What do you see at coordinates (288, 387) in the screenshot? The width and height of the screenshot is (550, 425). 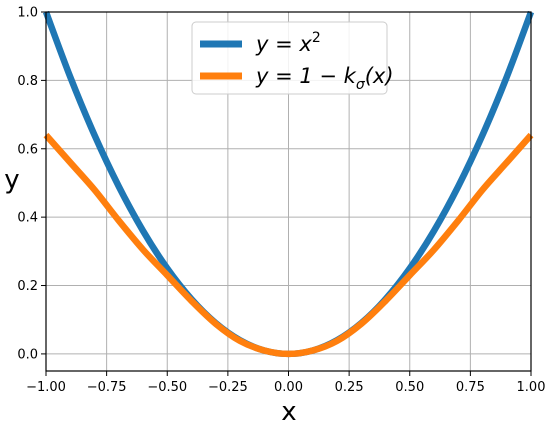 I see `x-tick-label: 0.00` at bounding box center [288, 387].